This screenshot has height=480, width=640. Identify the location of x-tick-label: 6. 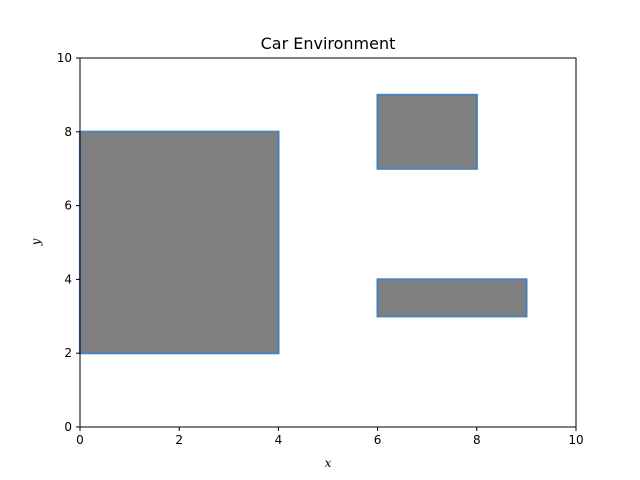
(378, 440).